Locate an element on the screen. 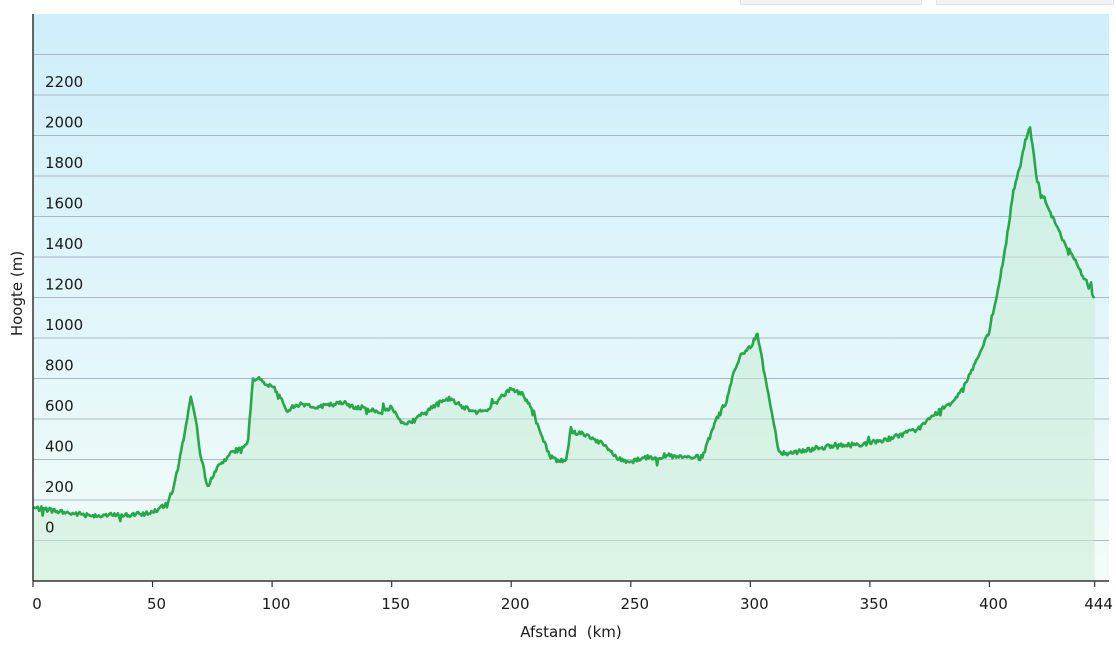  y-tick-label: 400 is located at coordinates (59, 447).